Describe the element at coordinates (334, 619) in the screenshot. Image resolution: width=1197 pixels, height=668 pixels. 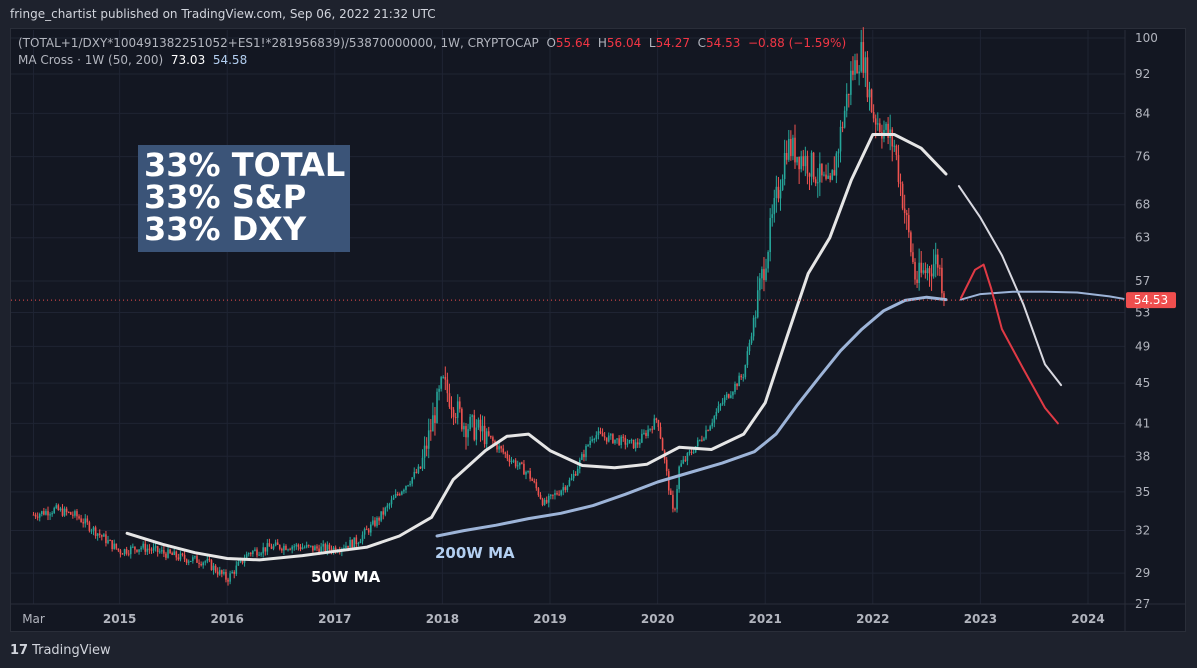
I see `x-tick-label: 2017` at that location.